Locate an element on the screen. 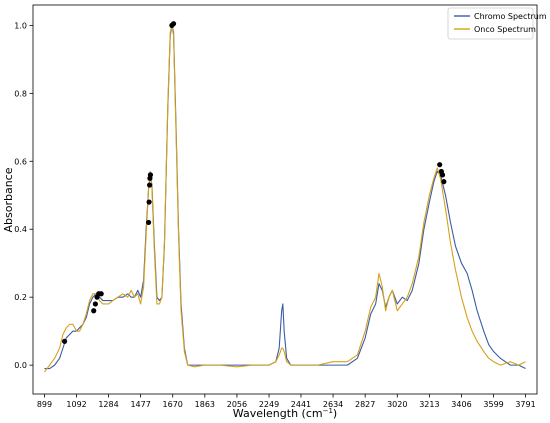 This screenshot has height=423, width=550. legend-label-onco: Onco Spectrum is located at coordinates (505, 29).